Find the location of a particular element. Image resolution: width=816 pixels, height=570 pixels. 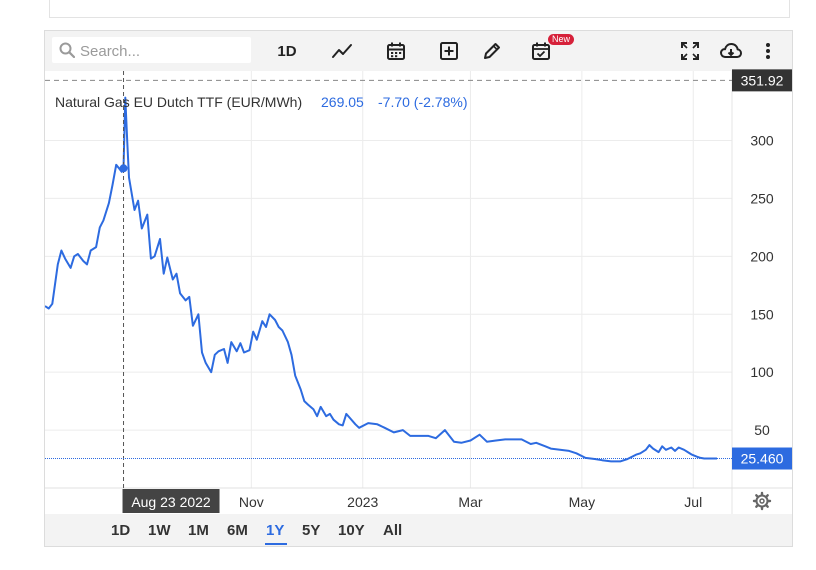

symbol-search is located at coordinates (151, 50).